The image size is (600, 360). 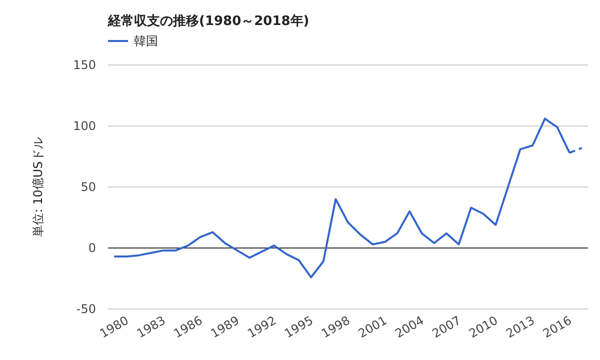 I want to click on y-axis-title: 単位: 10億USドル, so click(x=38, y=187).